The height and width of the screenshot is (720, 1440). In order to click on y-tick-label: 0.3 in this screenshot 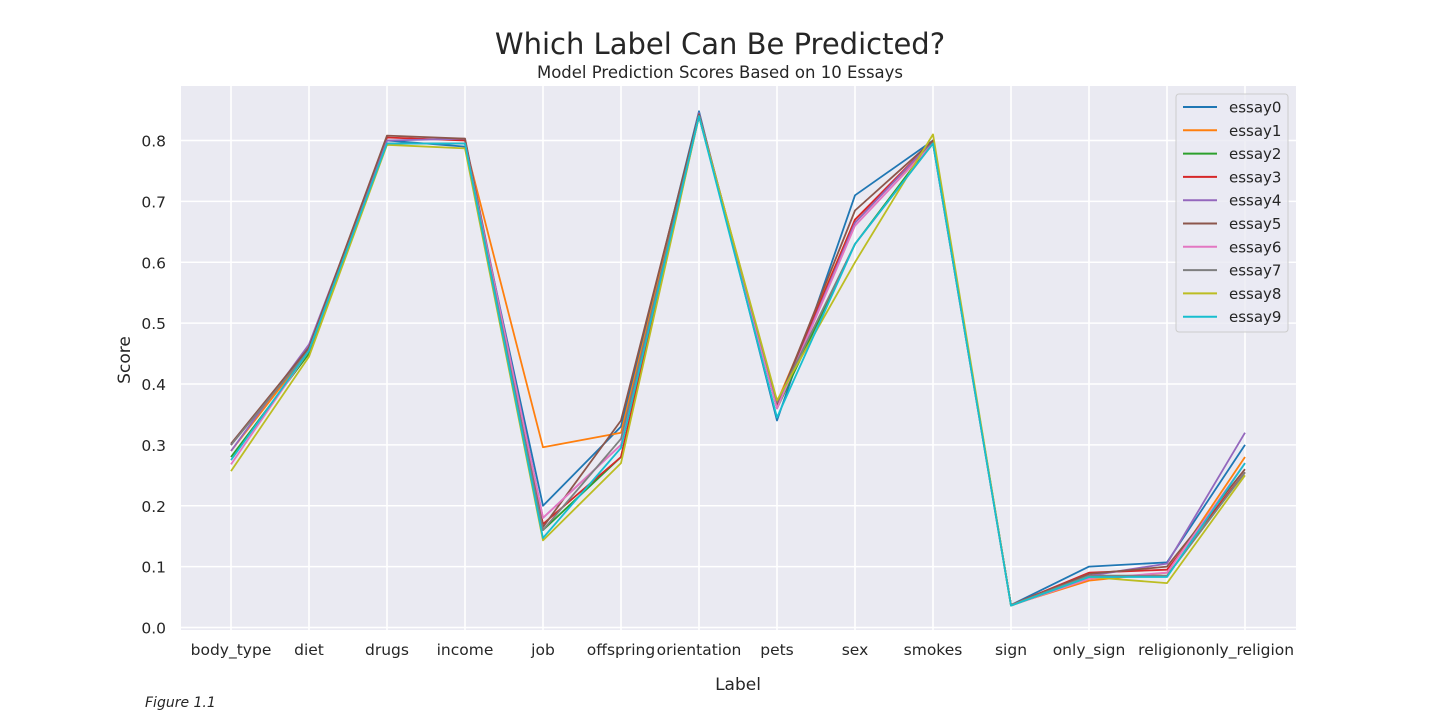, I will do `click(153, 446)`.